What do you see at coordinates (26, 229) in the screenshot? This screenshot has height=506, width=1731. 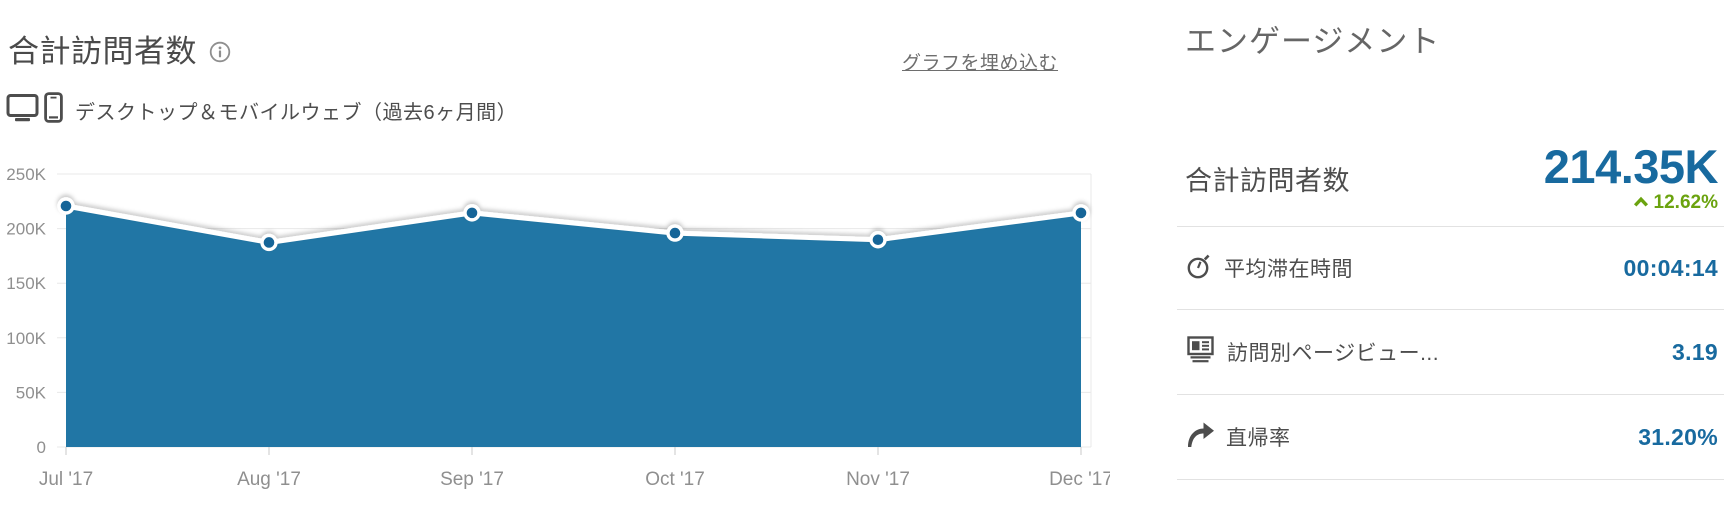 I see `y-tick-label: 200K` at bounding box center [26, 229].